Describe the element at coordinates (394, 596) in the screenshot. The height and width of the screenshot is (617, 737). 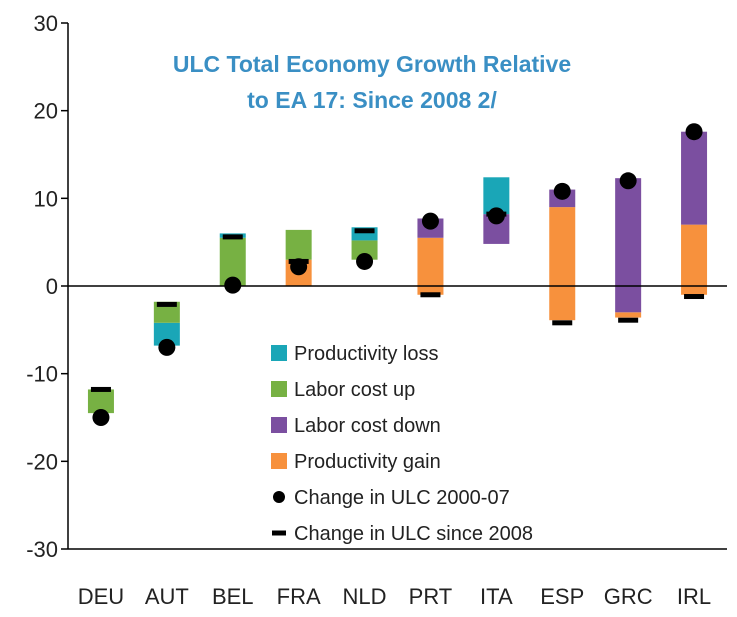
I see `x-axis-categories: DEU AUT BEL FRA NLD PRT ITA ESP GRC IRL` at that location.